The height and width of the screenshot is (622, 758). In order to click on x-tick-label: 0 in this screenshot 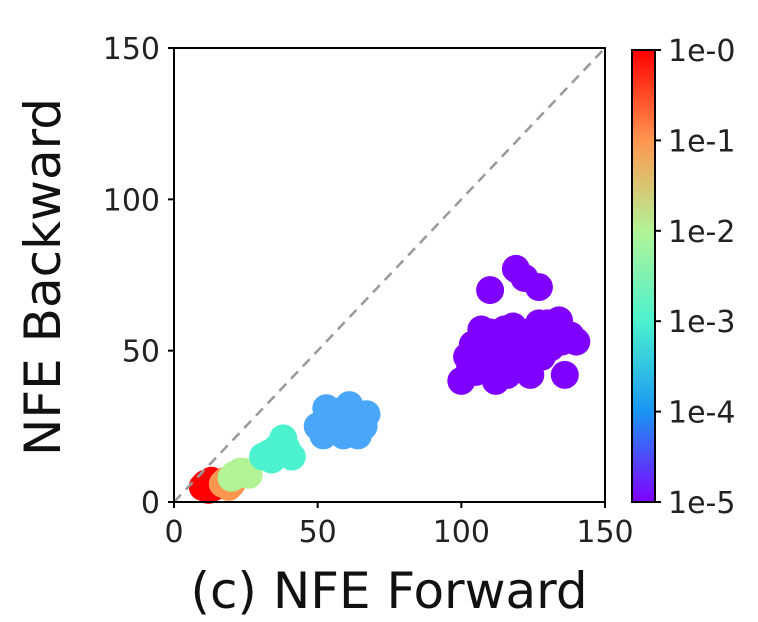, I will do `click(173, 532)`.